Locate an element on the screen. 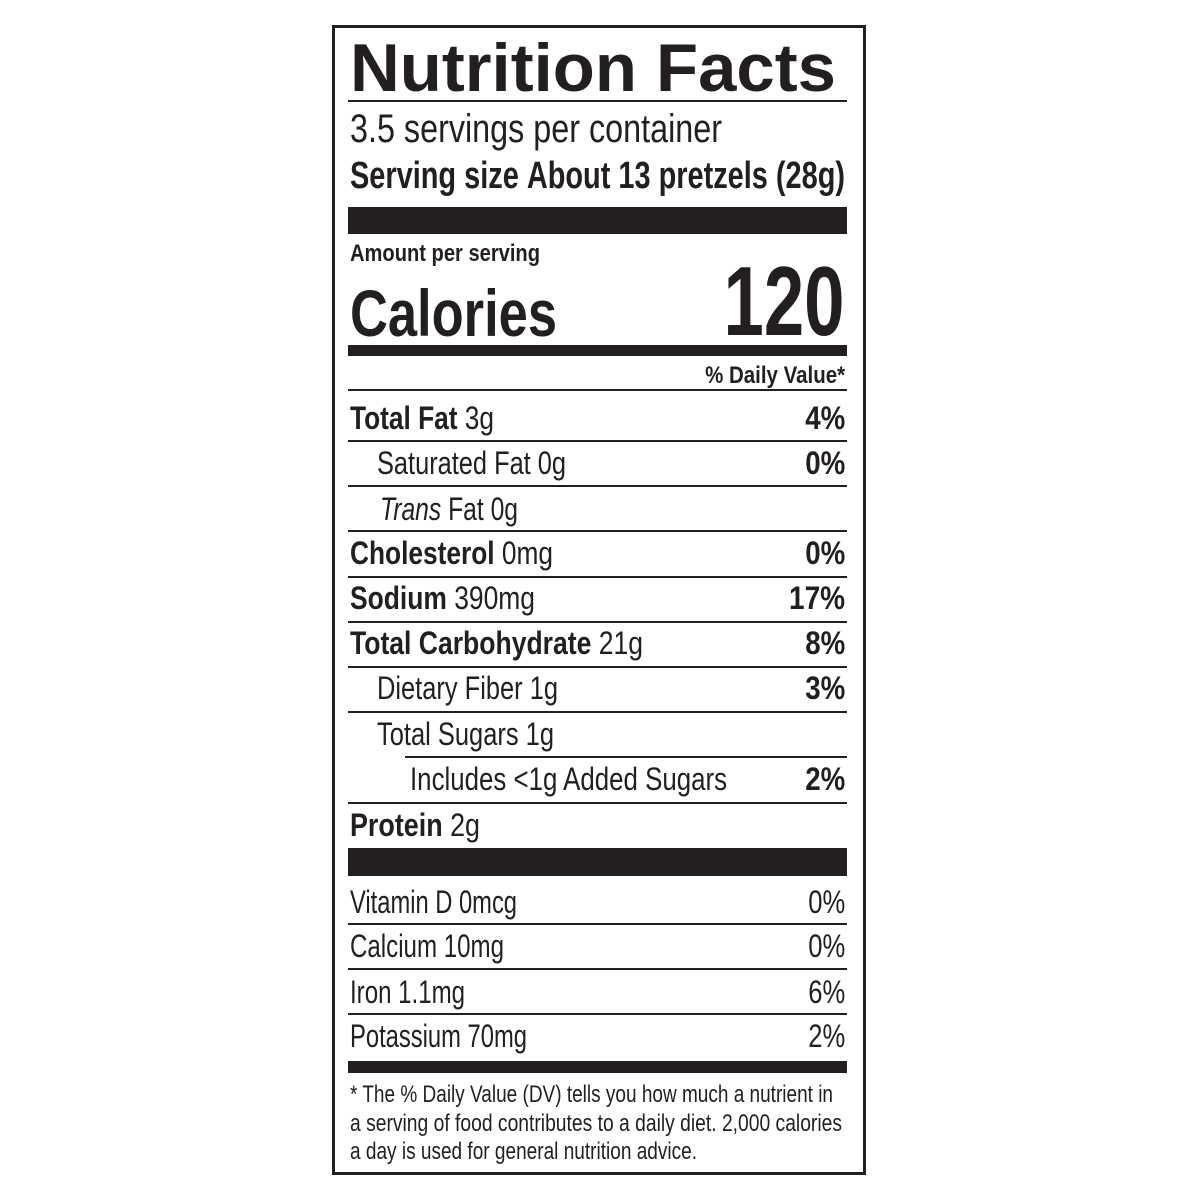 This screenshot has height=1200, width=1200. nutrient-total-sugars: Total Sugars 1g is located at coordinates (465, 734).